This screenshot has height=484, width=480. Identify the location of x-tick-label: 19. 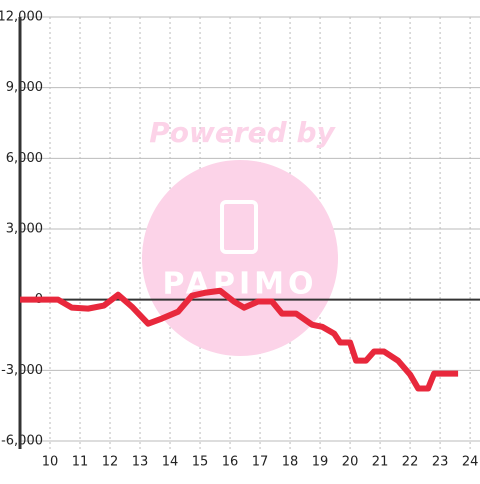
(320, 462).